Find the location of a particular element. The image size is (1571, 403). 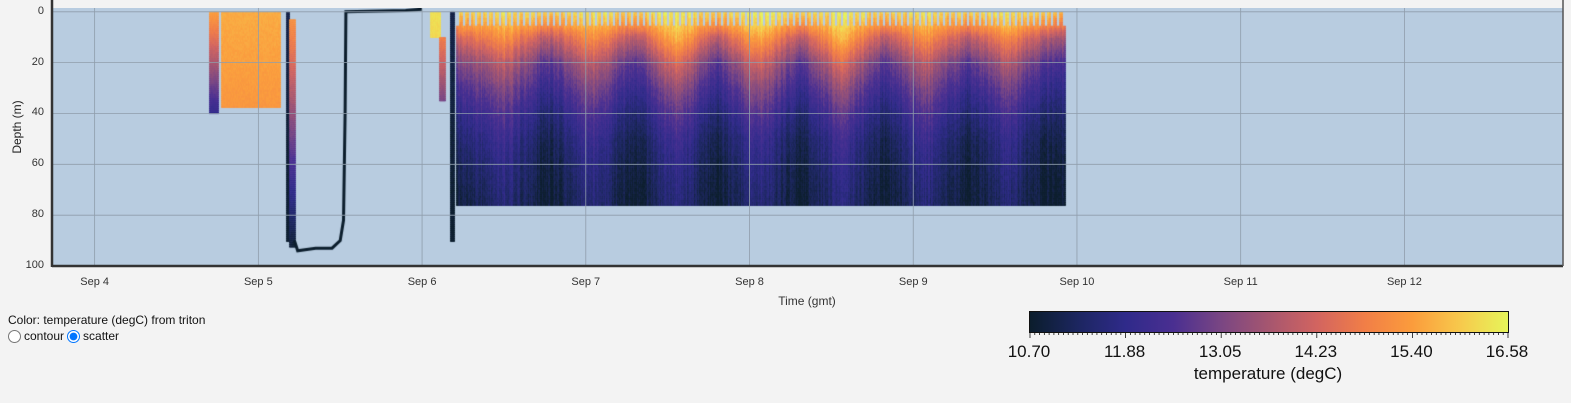

y-tick-label: 60 is located at coordinates (37, 163).